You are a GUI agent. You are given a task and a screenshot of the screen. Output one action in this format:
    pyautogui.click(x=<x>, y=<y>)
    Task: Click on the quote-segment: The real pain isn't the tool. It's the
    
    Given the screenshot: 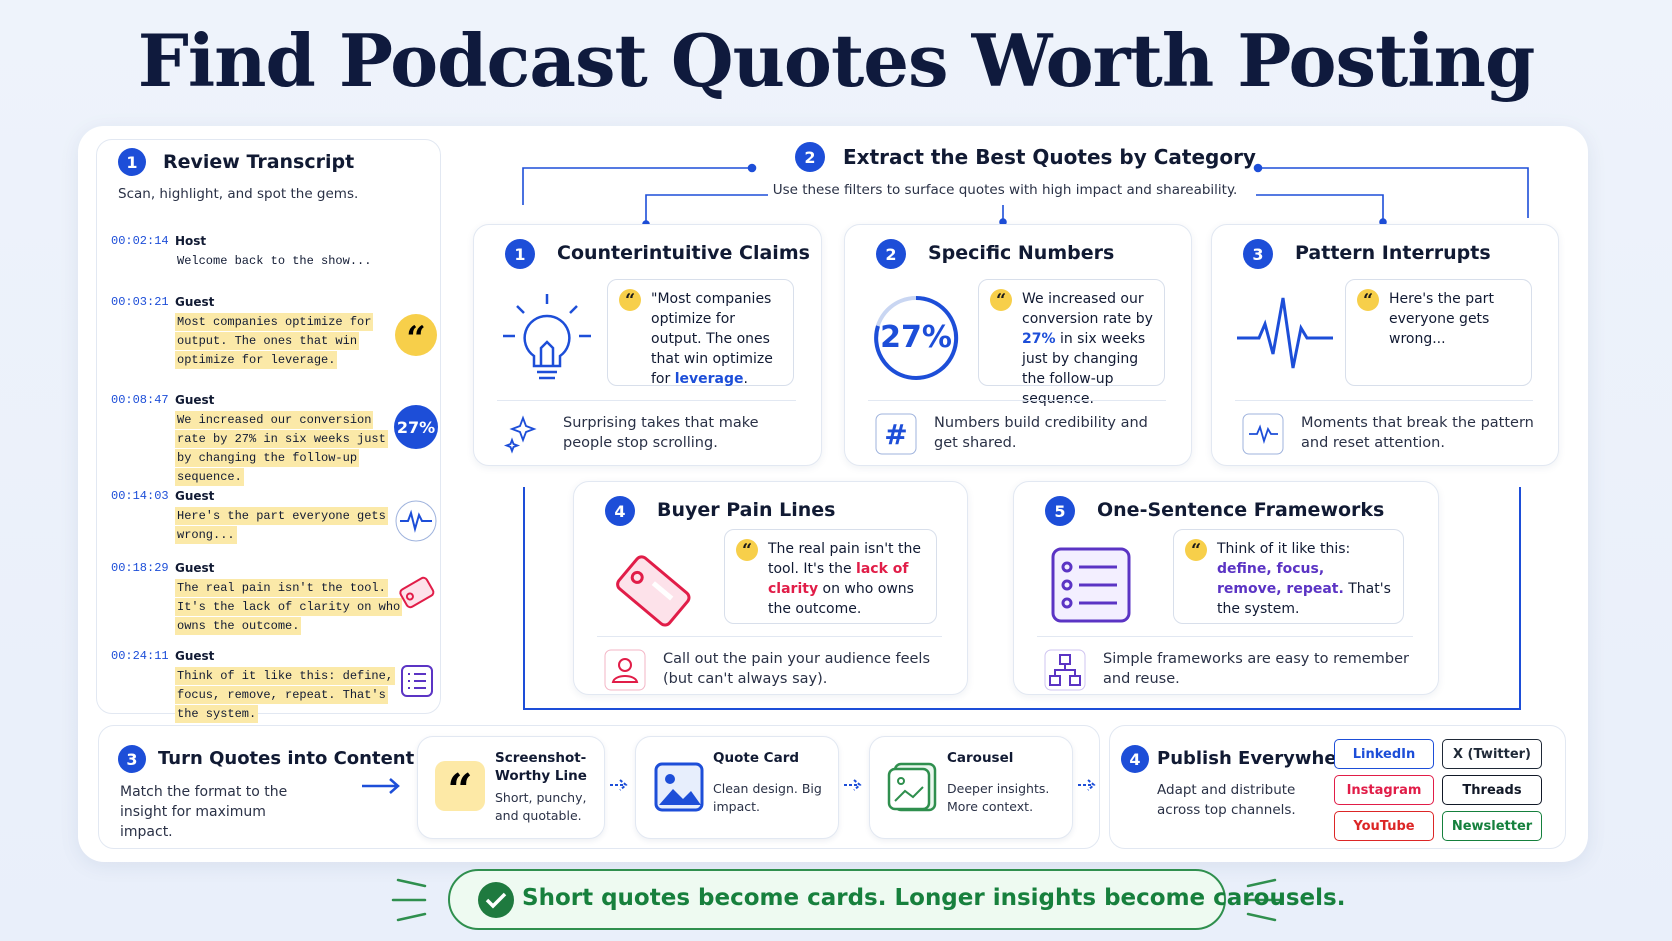 What is the action you would take?
    pyautogui.click(x=844, y=559)
    